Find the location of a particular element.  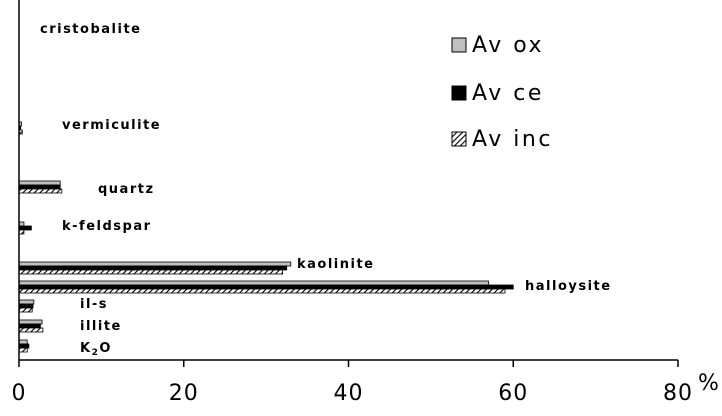

legend-swatch-av-ce is located at coordinates (459, 93).